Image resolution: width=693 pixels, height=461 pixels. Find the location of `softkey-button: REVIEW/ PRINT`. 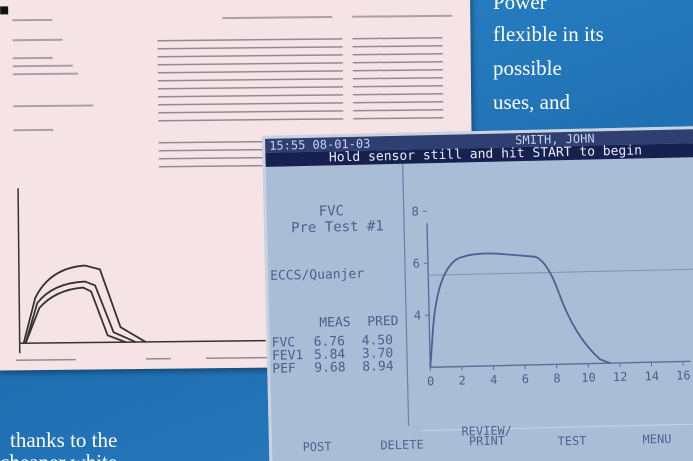

softkey-button: REVIEW/ PRINT is located at coordinates (487, 436).